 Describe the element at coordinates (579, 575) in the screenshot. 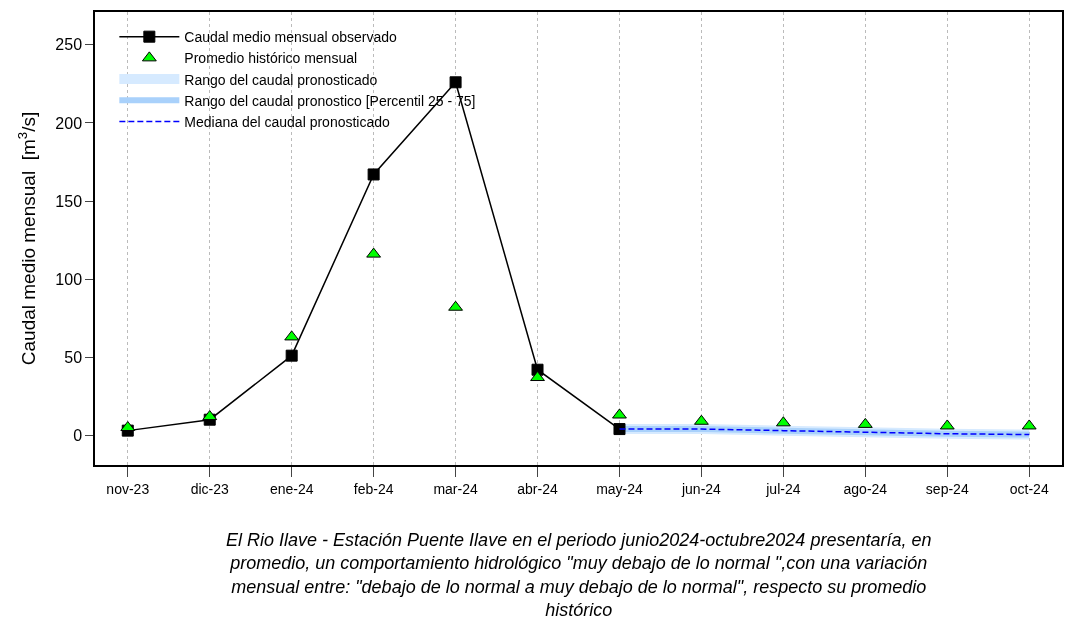

I see `text: El Rio Ilave - Estación Puente Ilave en el periodo junio2024-octubre2024 presentaría, en promedio, un comportamiento hidrológico "muy debajo de lo normal ",con una variación mensual entre: "debajo de lo normal a muy debajo de lo normal", respecto su promedio histórico` at that location.